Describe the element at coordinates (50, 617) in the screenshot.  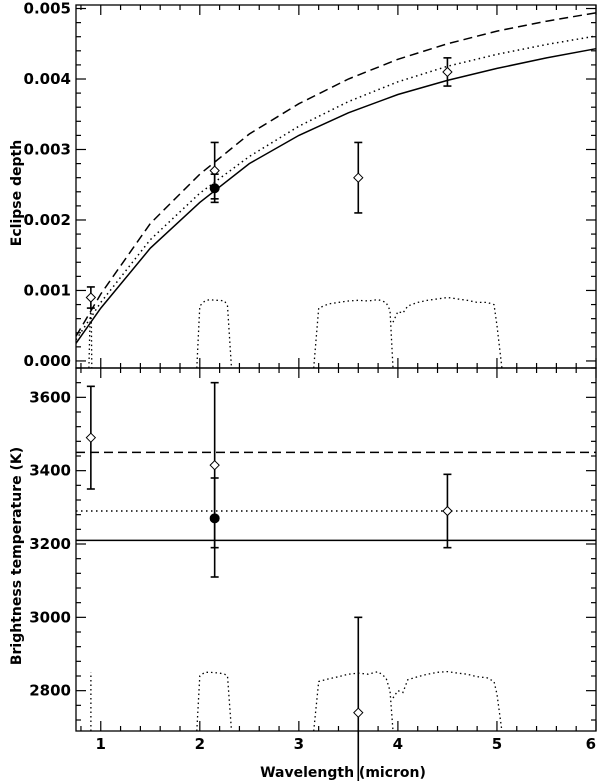
I see `y-tick-label: 3000` at that location.